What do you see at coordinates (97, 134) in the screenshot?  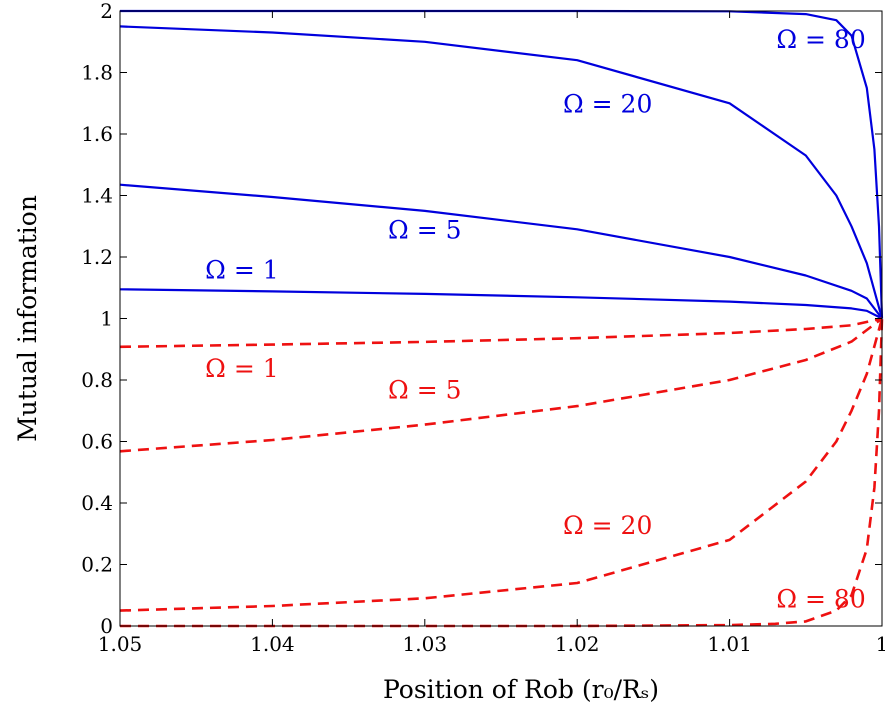 I see `y-tick-label: 1.6` at bounding box center [97, 134].